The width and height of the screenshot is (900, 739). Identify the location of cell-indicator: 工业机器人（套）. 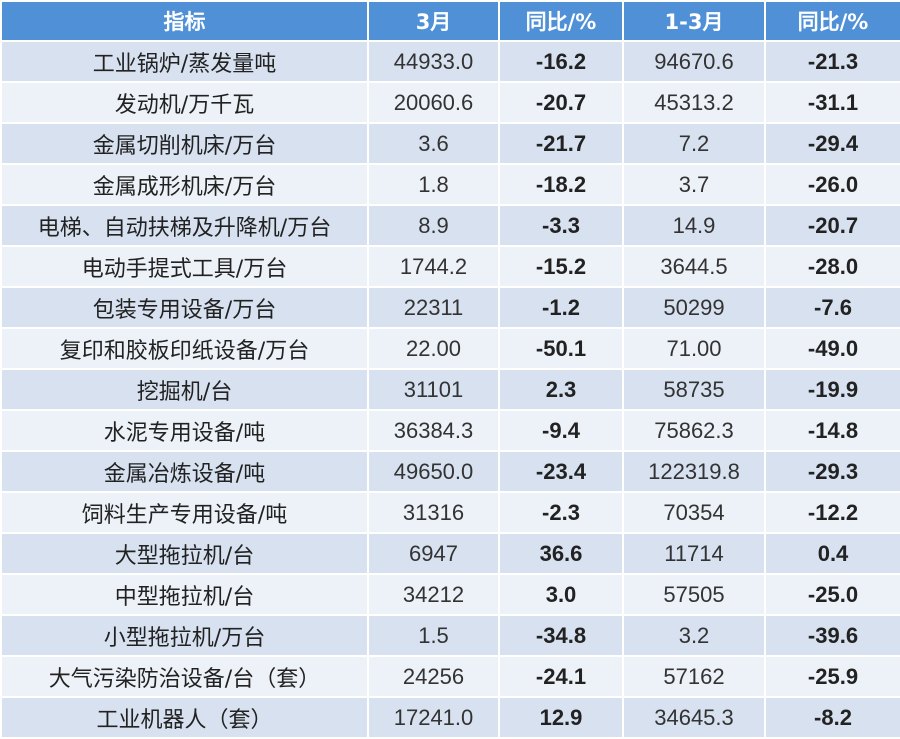
(184, 717).